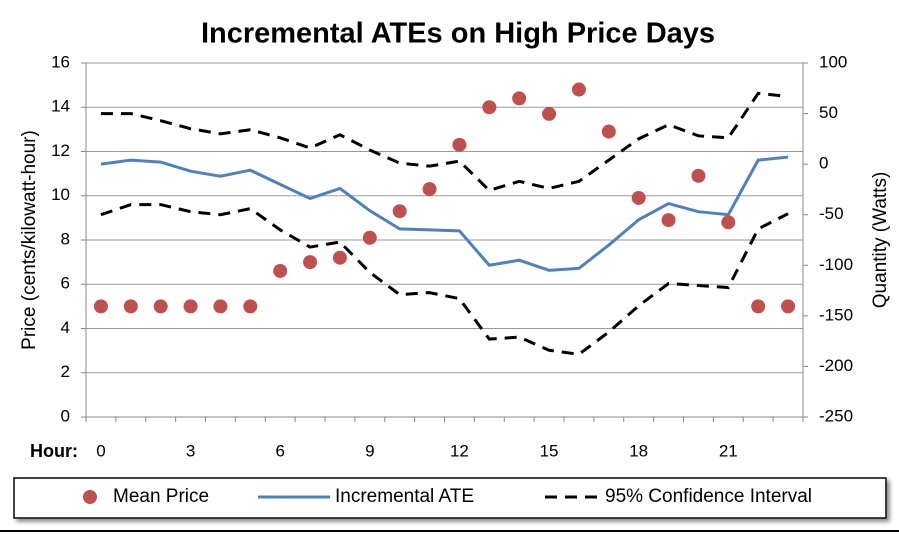  What do you see at coordinates (836, 415) in the screenshot?
I see `y2-tick-label: -250` at bounding box center [836, 415].